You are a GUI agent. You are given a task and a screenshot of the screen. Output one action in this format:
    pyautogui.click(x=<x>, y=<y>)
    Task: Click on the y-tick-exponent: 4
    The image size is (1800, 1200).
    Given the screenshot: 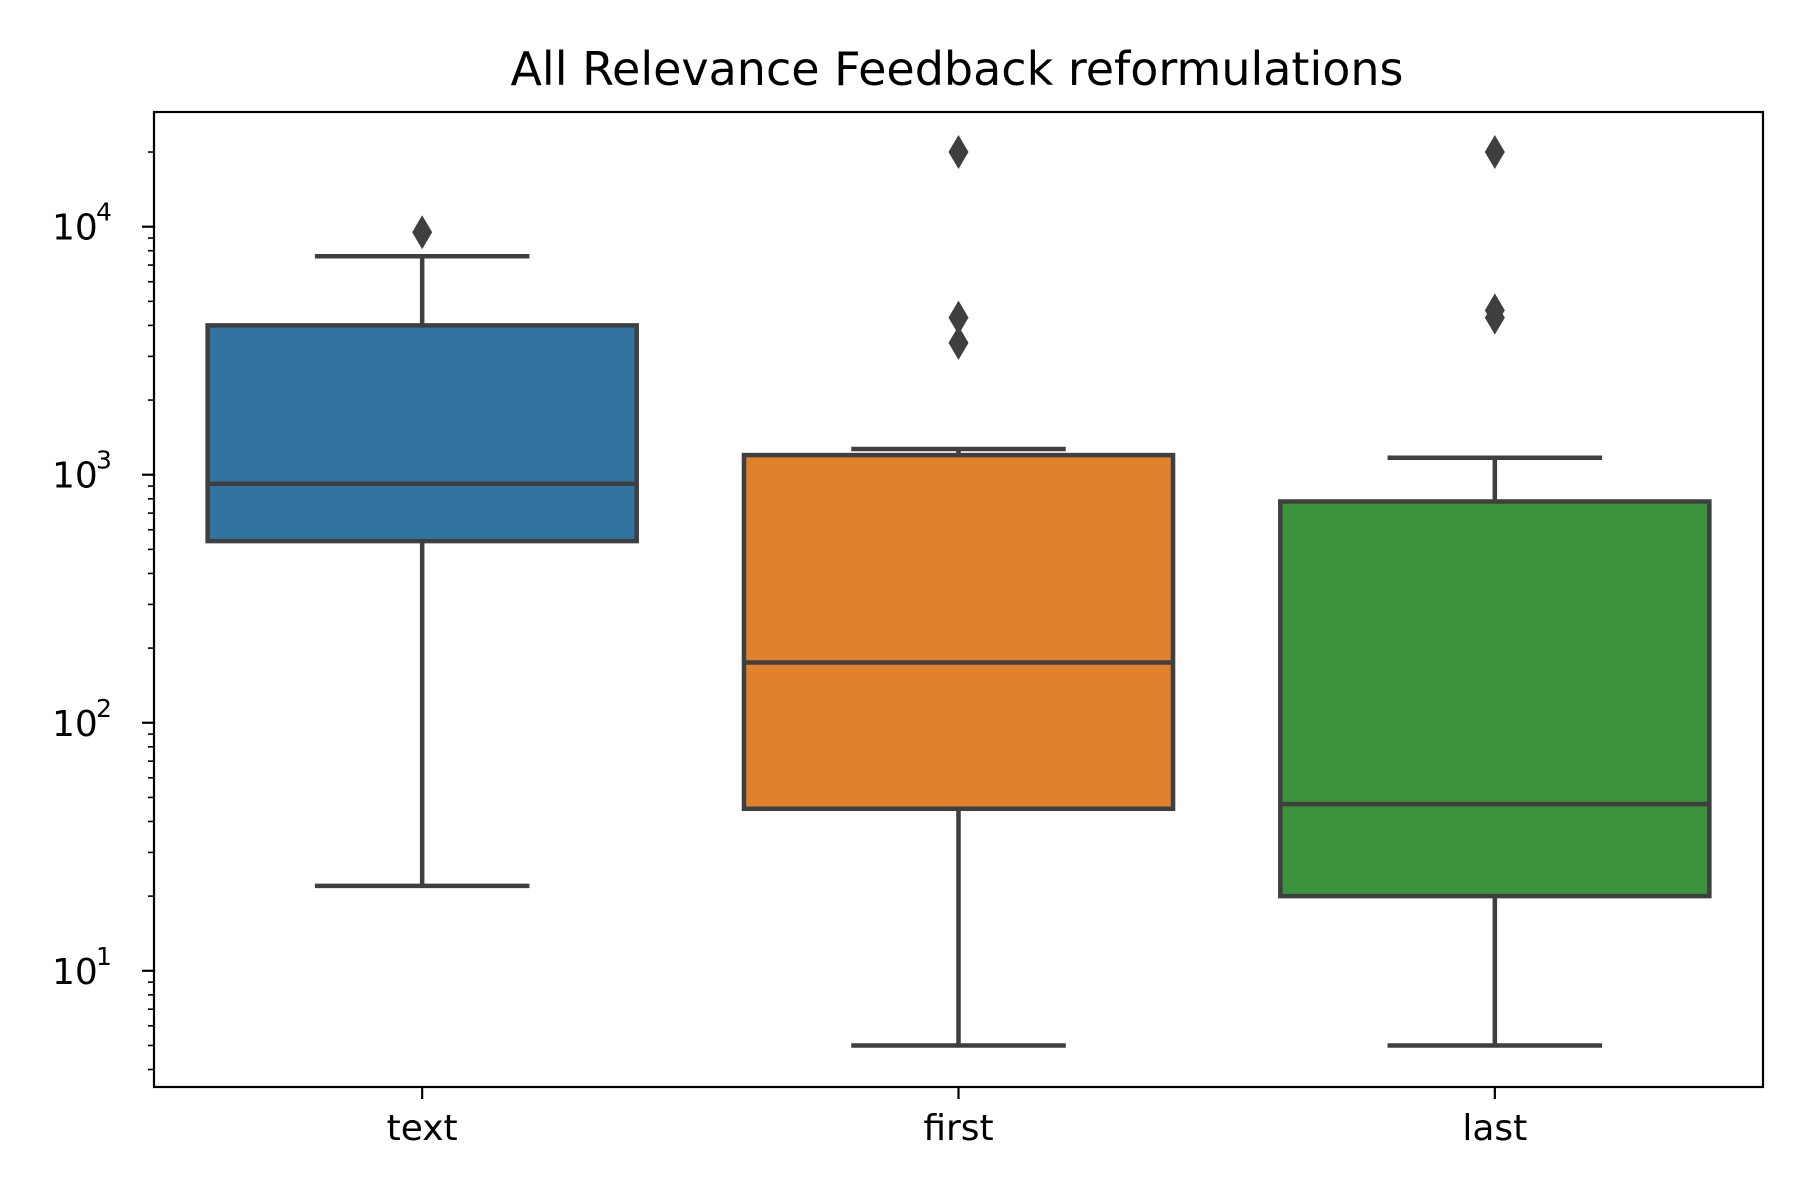 What is the action you would take?
    pyautogui.click(x=104, y=212)
    